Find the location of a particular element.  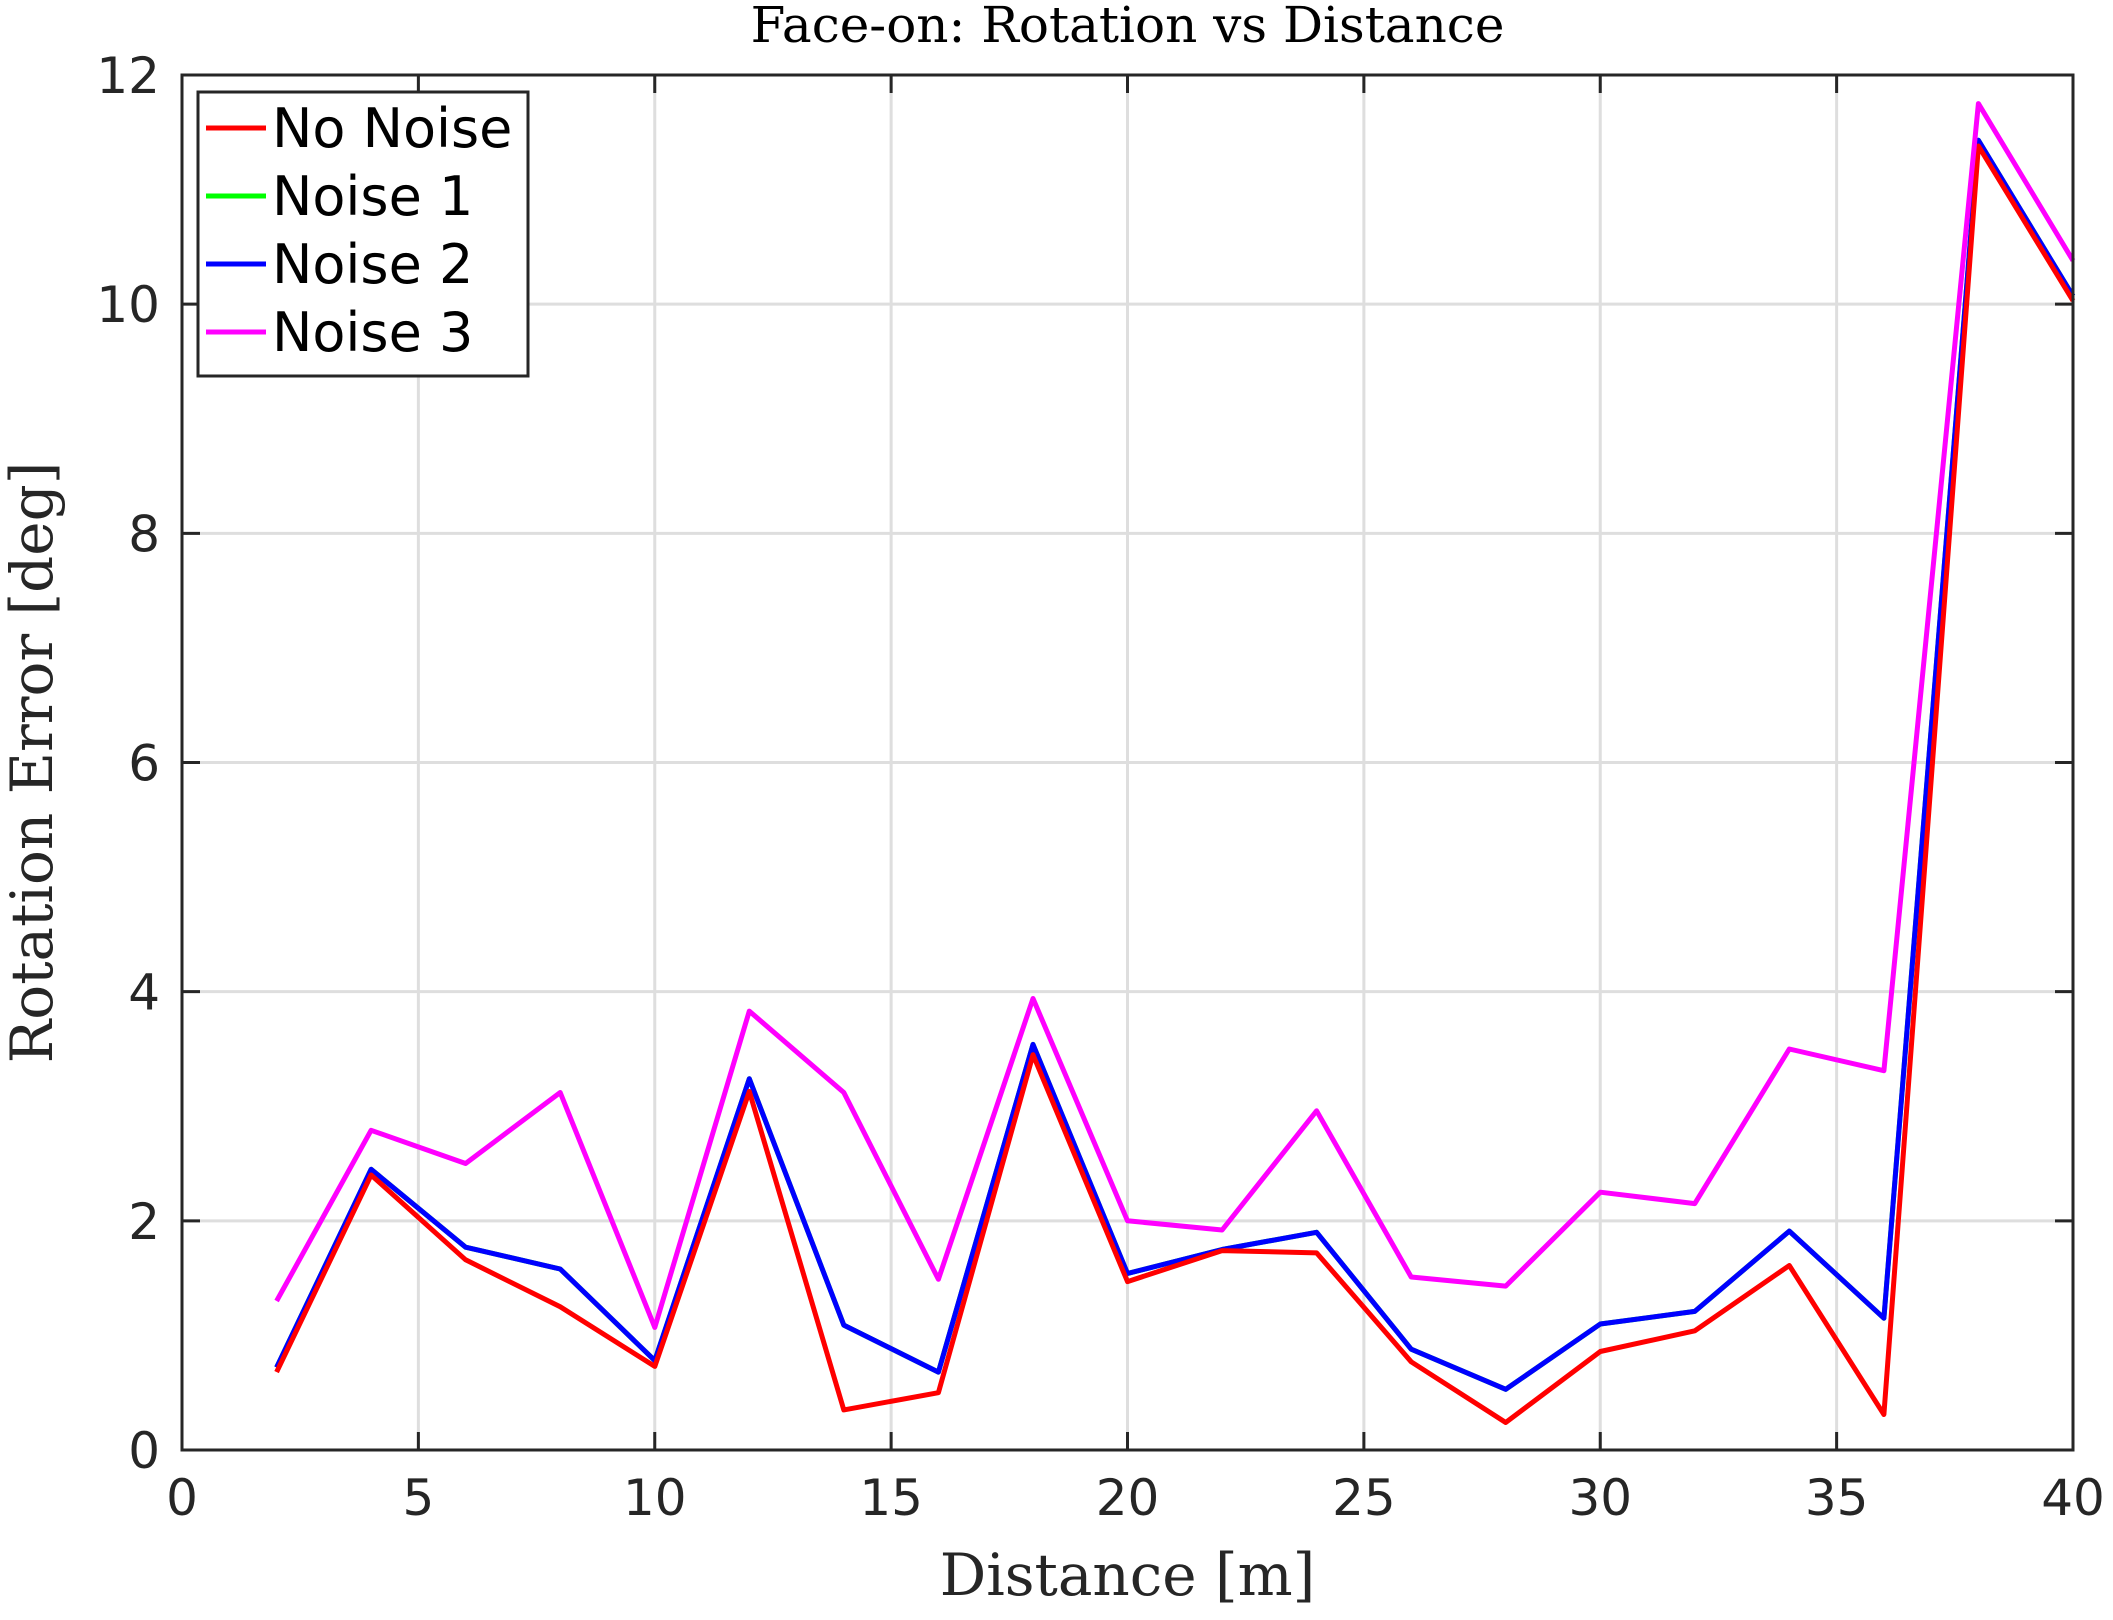

x-tick-label: 30 is located at coordinates (1600, 1498).